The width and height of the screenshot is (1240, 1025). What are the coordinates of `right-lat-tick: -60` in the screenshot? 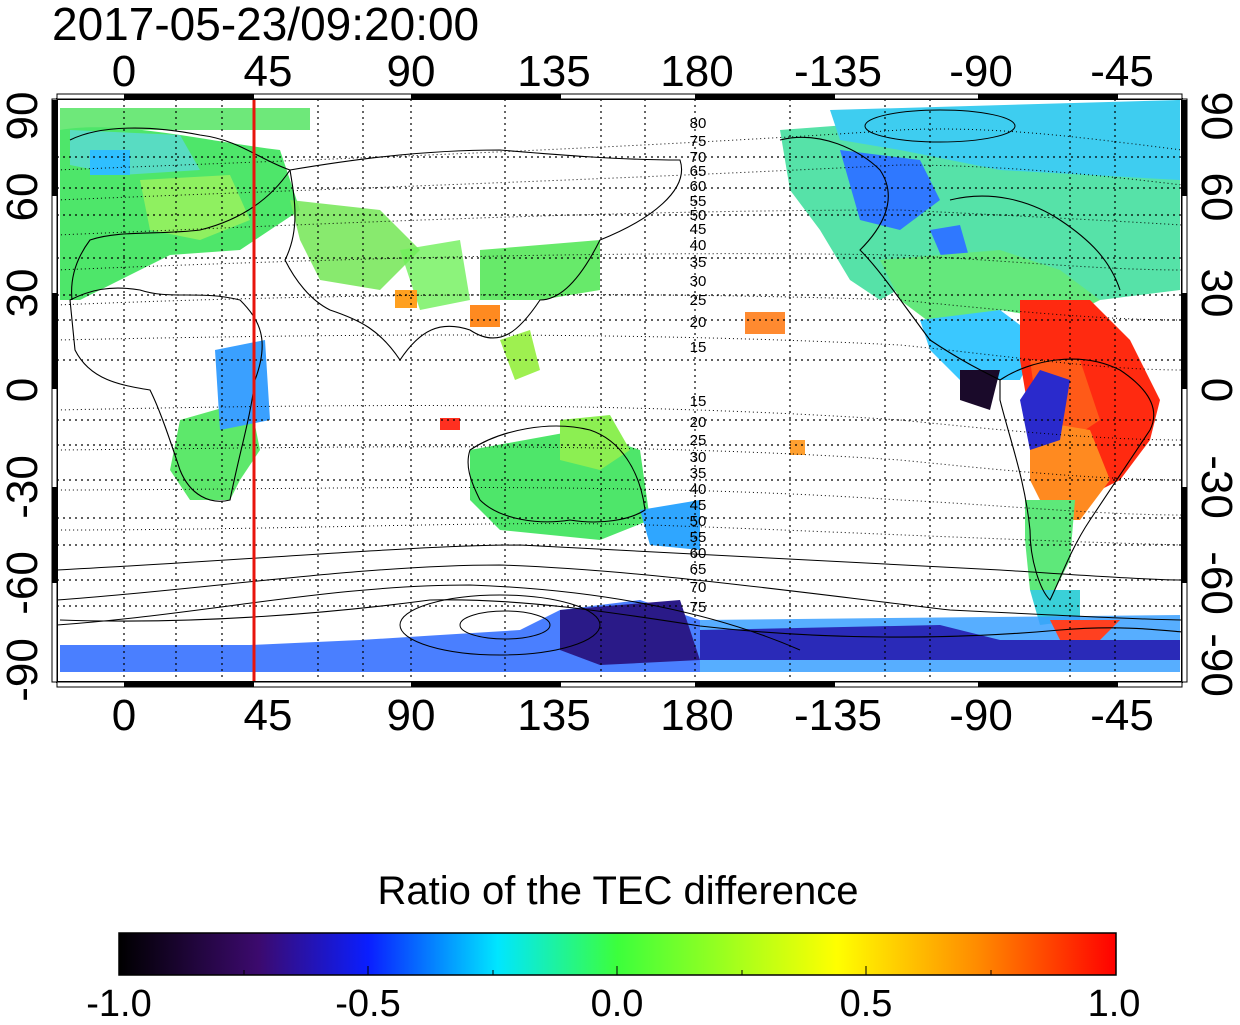 It's located at (1216, 583).